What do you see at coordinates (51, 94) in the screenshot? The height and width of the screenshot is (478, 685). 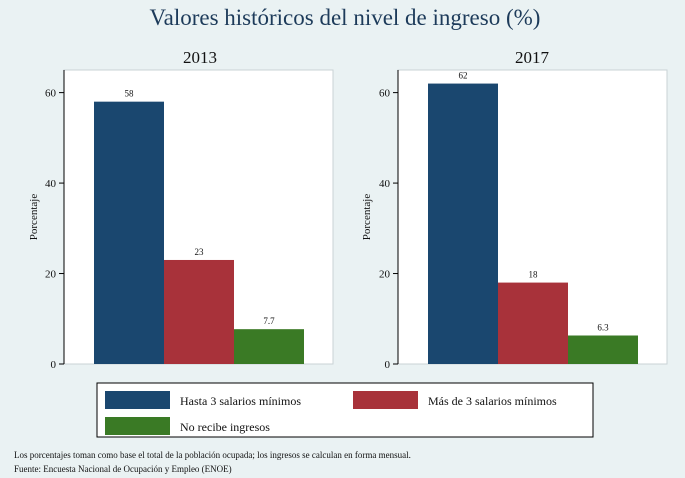 I see `y-tick-label-2013-60: 60` at bounding box center [51, 94].